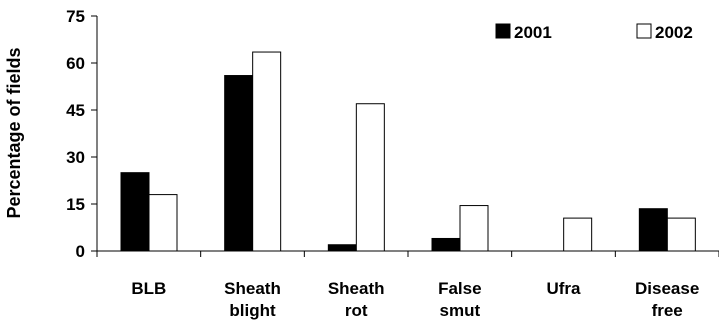 The height and width of the screenshot is (332, 719). Describe the element at coordinates (667, 288) in the screenshot. I see `category-label-line: Disease` at that location.